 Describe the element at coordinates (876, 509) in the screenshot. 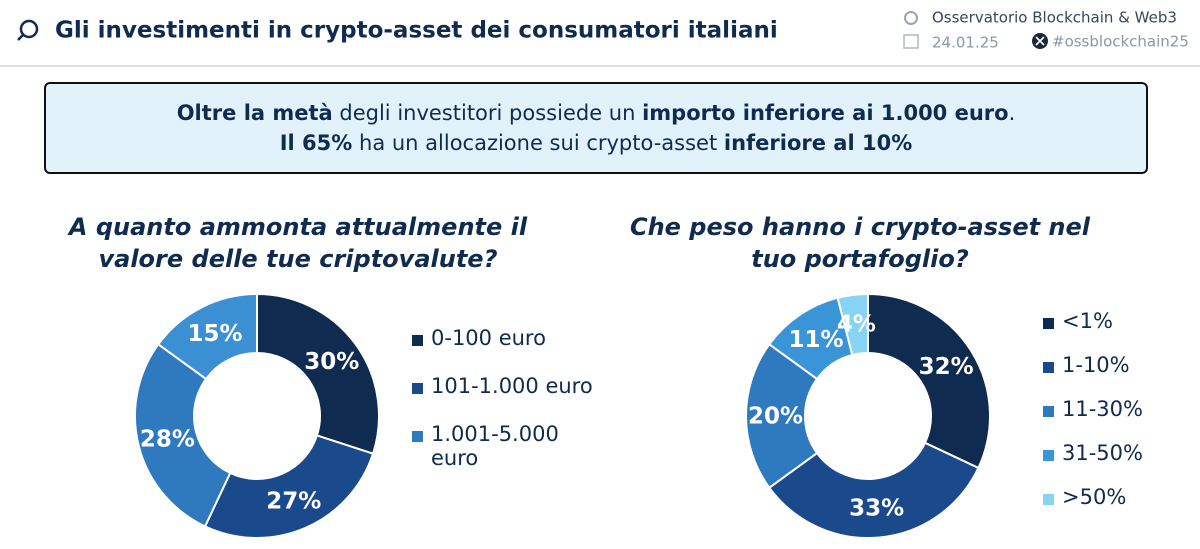

I see `value-label: 33%` at that location.